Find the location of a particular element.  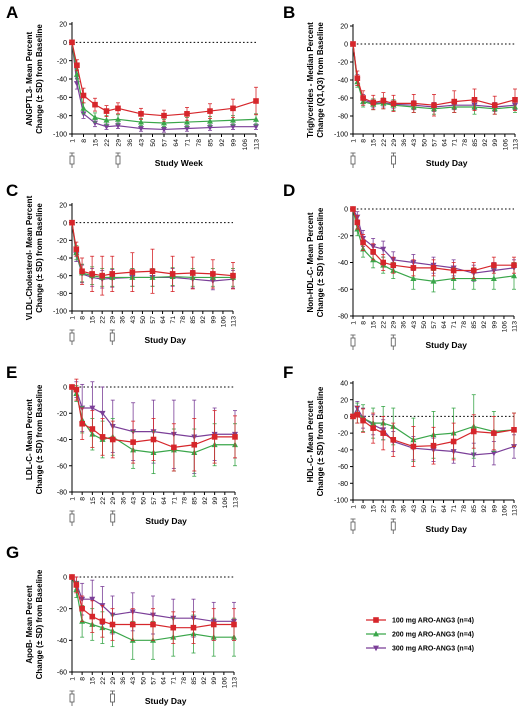

panel-letter: F is located at coordinates (288, 372).